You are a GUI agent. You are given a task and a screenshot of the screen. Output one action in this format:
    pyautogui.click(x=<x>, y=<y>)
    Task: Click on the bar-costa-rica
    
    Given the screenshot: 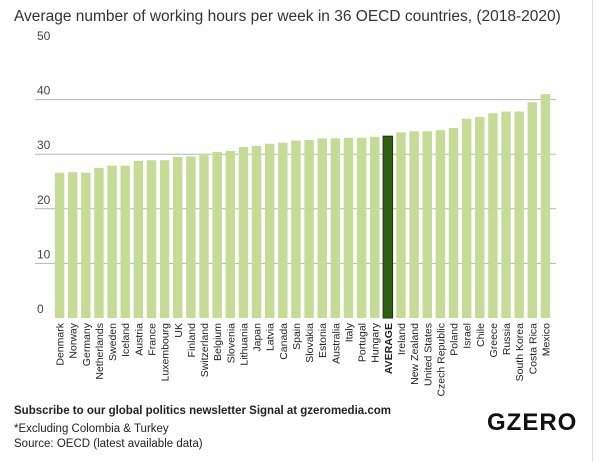 What is the action you would take?
    pyautogui.click(x=532, y=210)
    